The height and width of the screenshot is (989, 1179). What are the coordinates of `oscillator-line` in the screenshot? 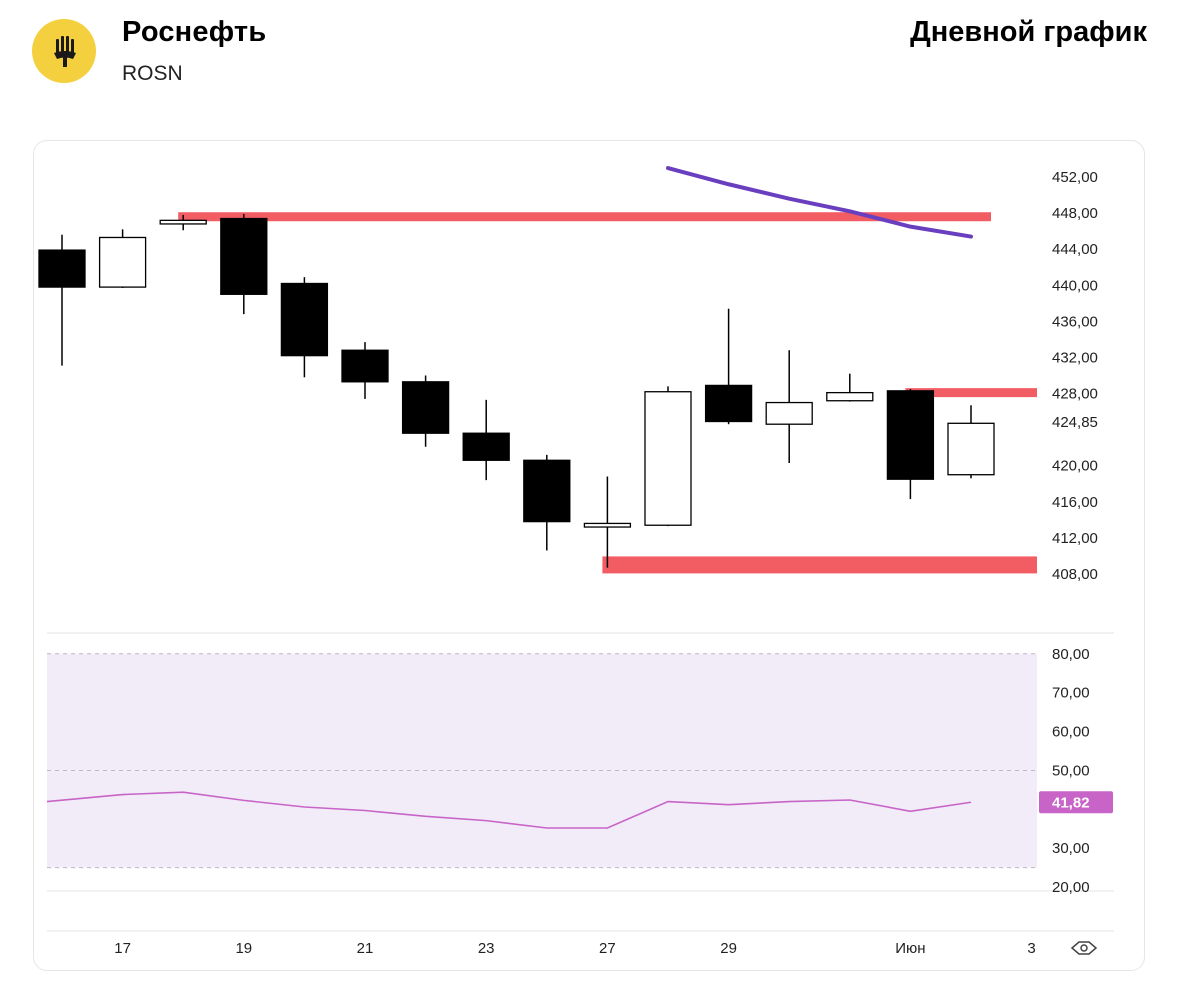 It's located at (509, 810).